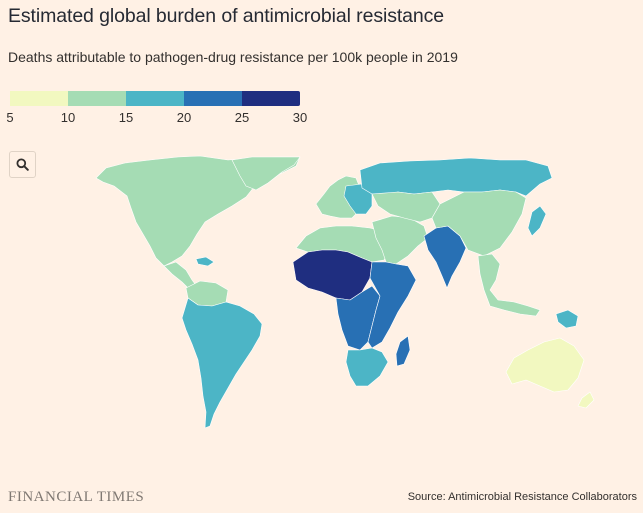  What do you see at coordinates (456, 177) in the screenshot?
I see `map-region-russia` at bounding box center [456, 177].